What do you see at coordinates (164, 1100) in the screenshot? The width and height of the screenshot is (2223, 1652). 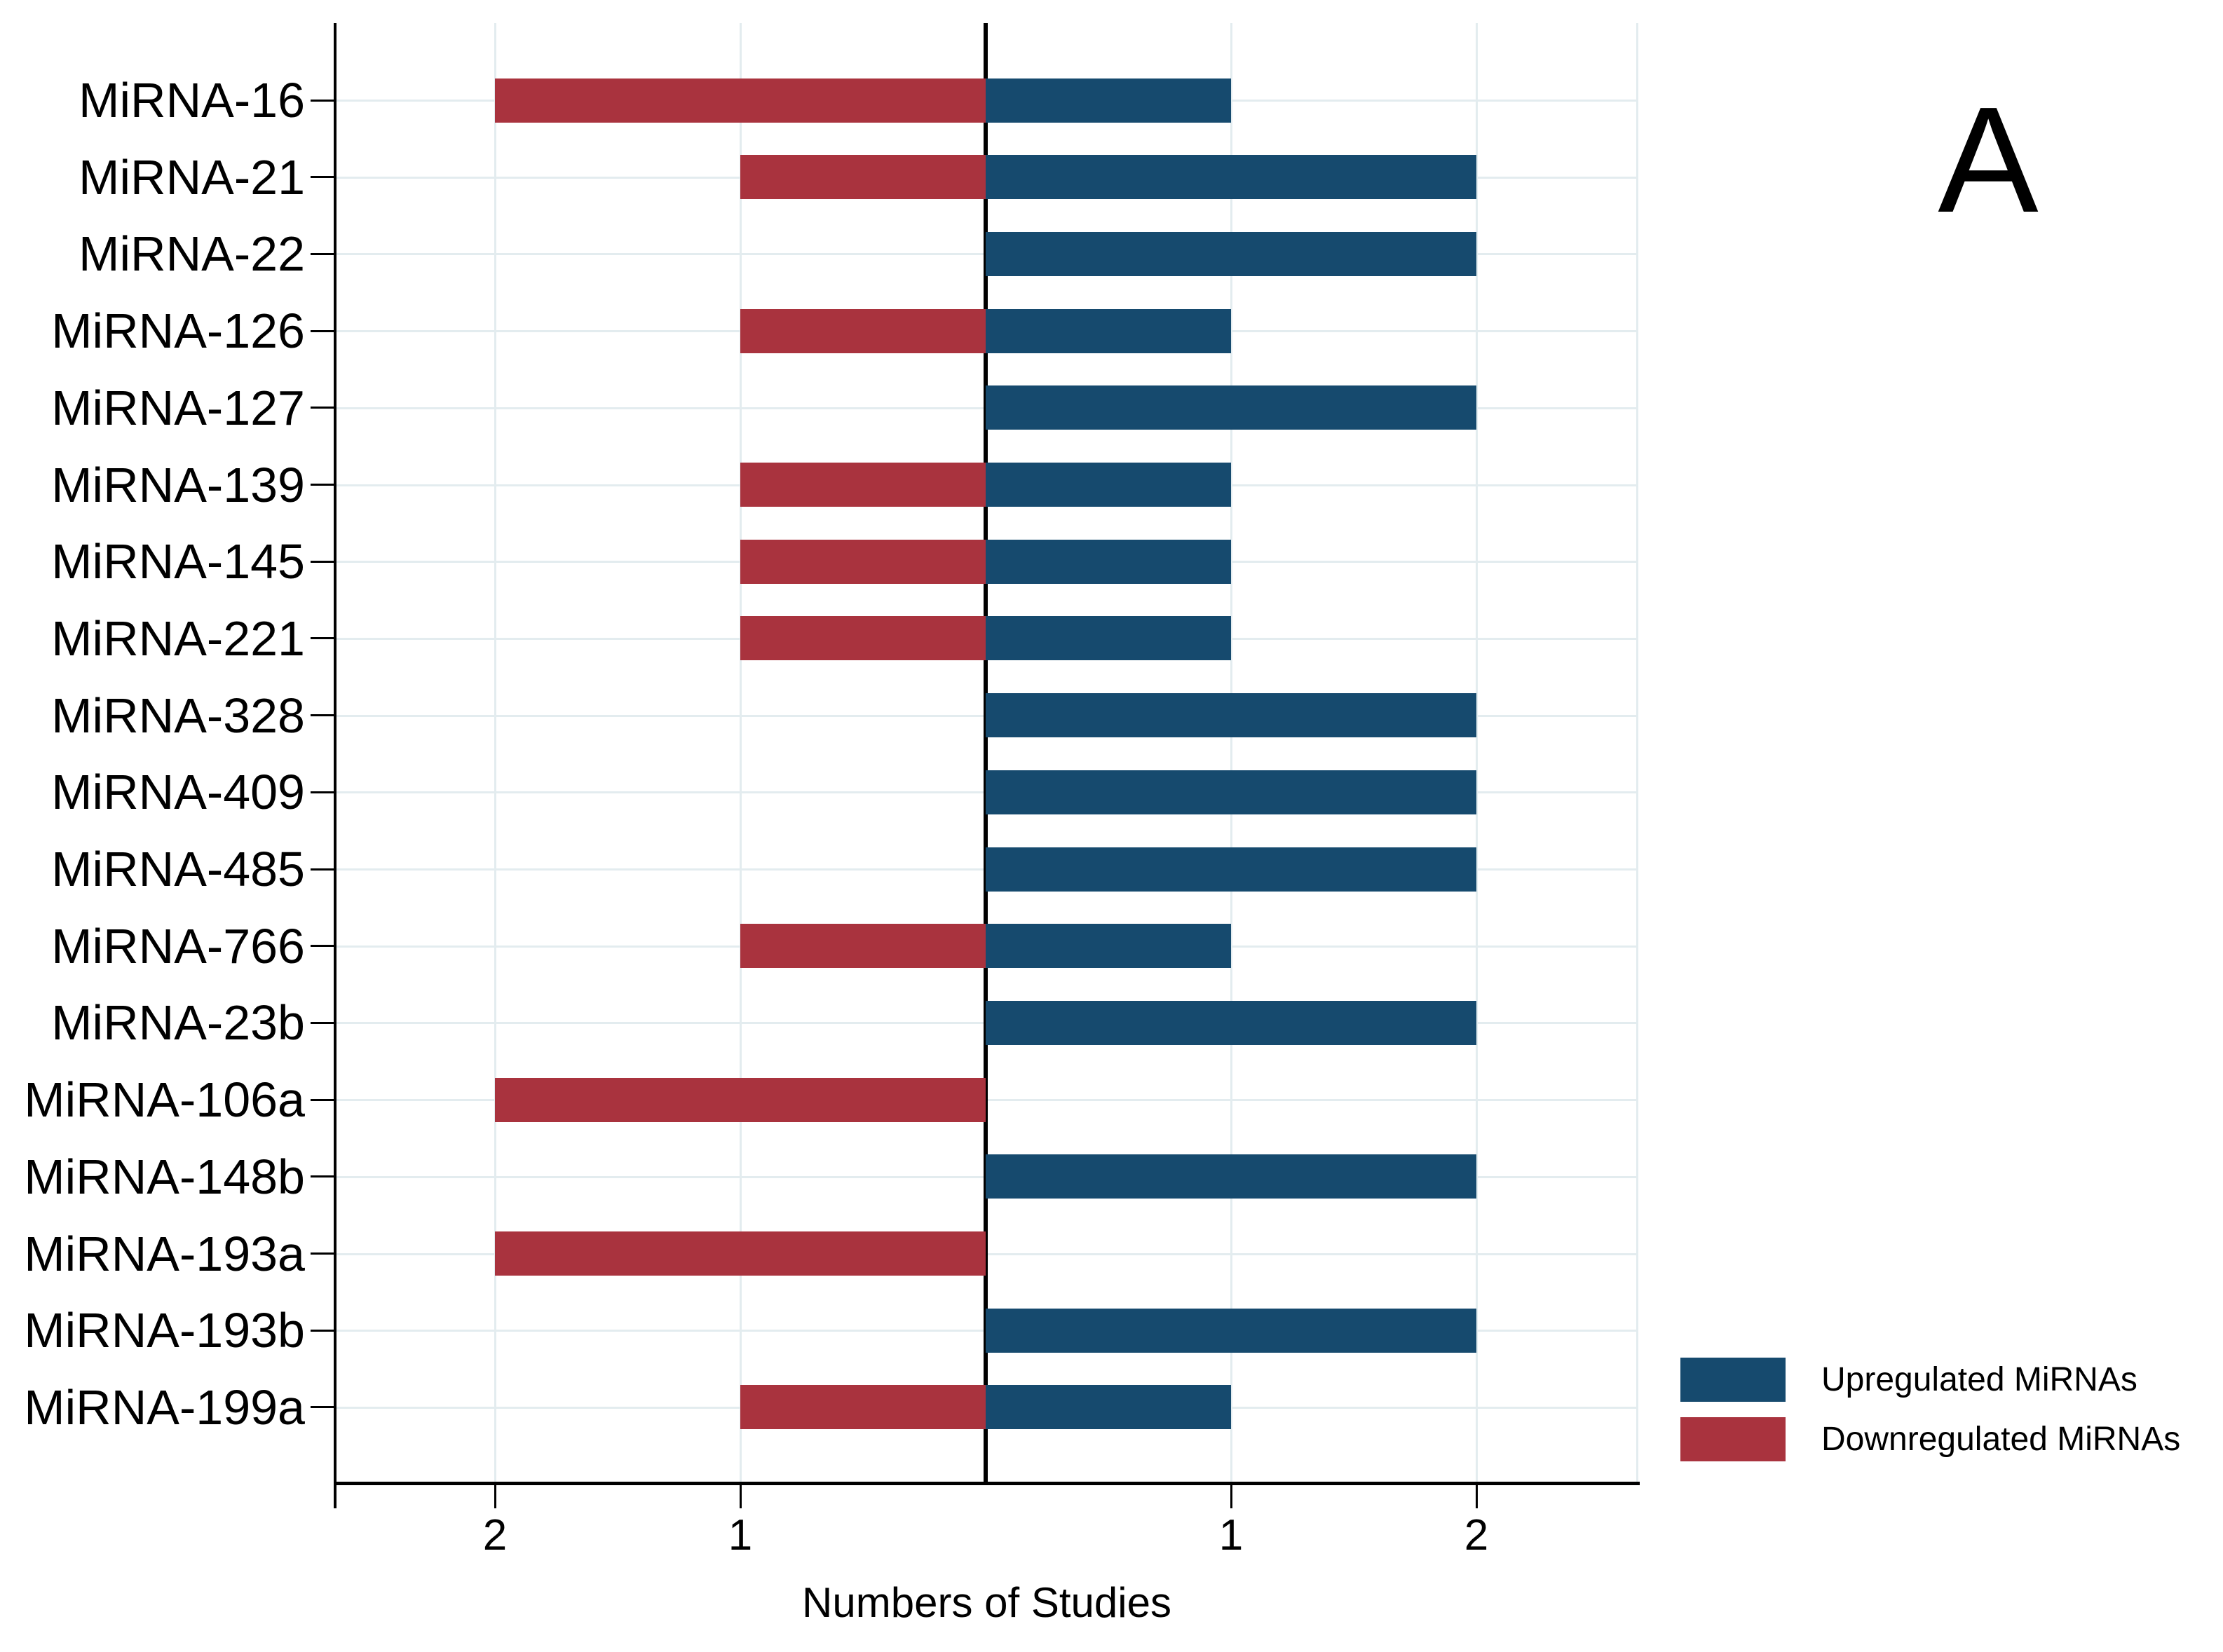 I see `category-label: MiRNA-106a` at bounding box center [164, 1100].